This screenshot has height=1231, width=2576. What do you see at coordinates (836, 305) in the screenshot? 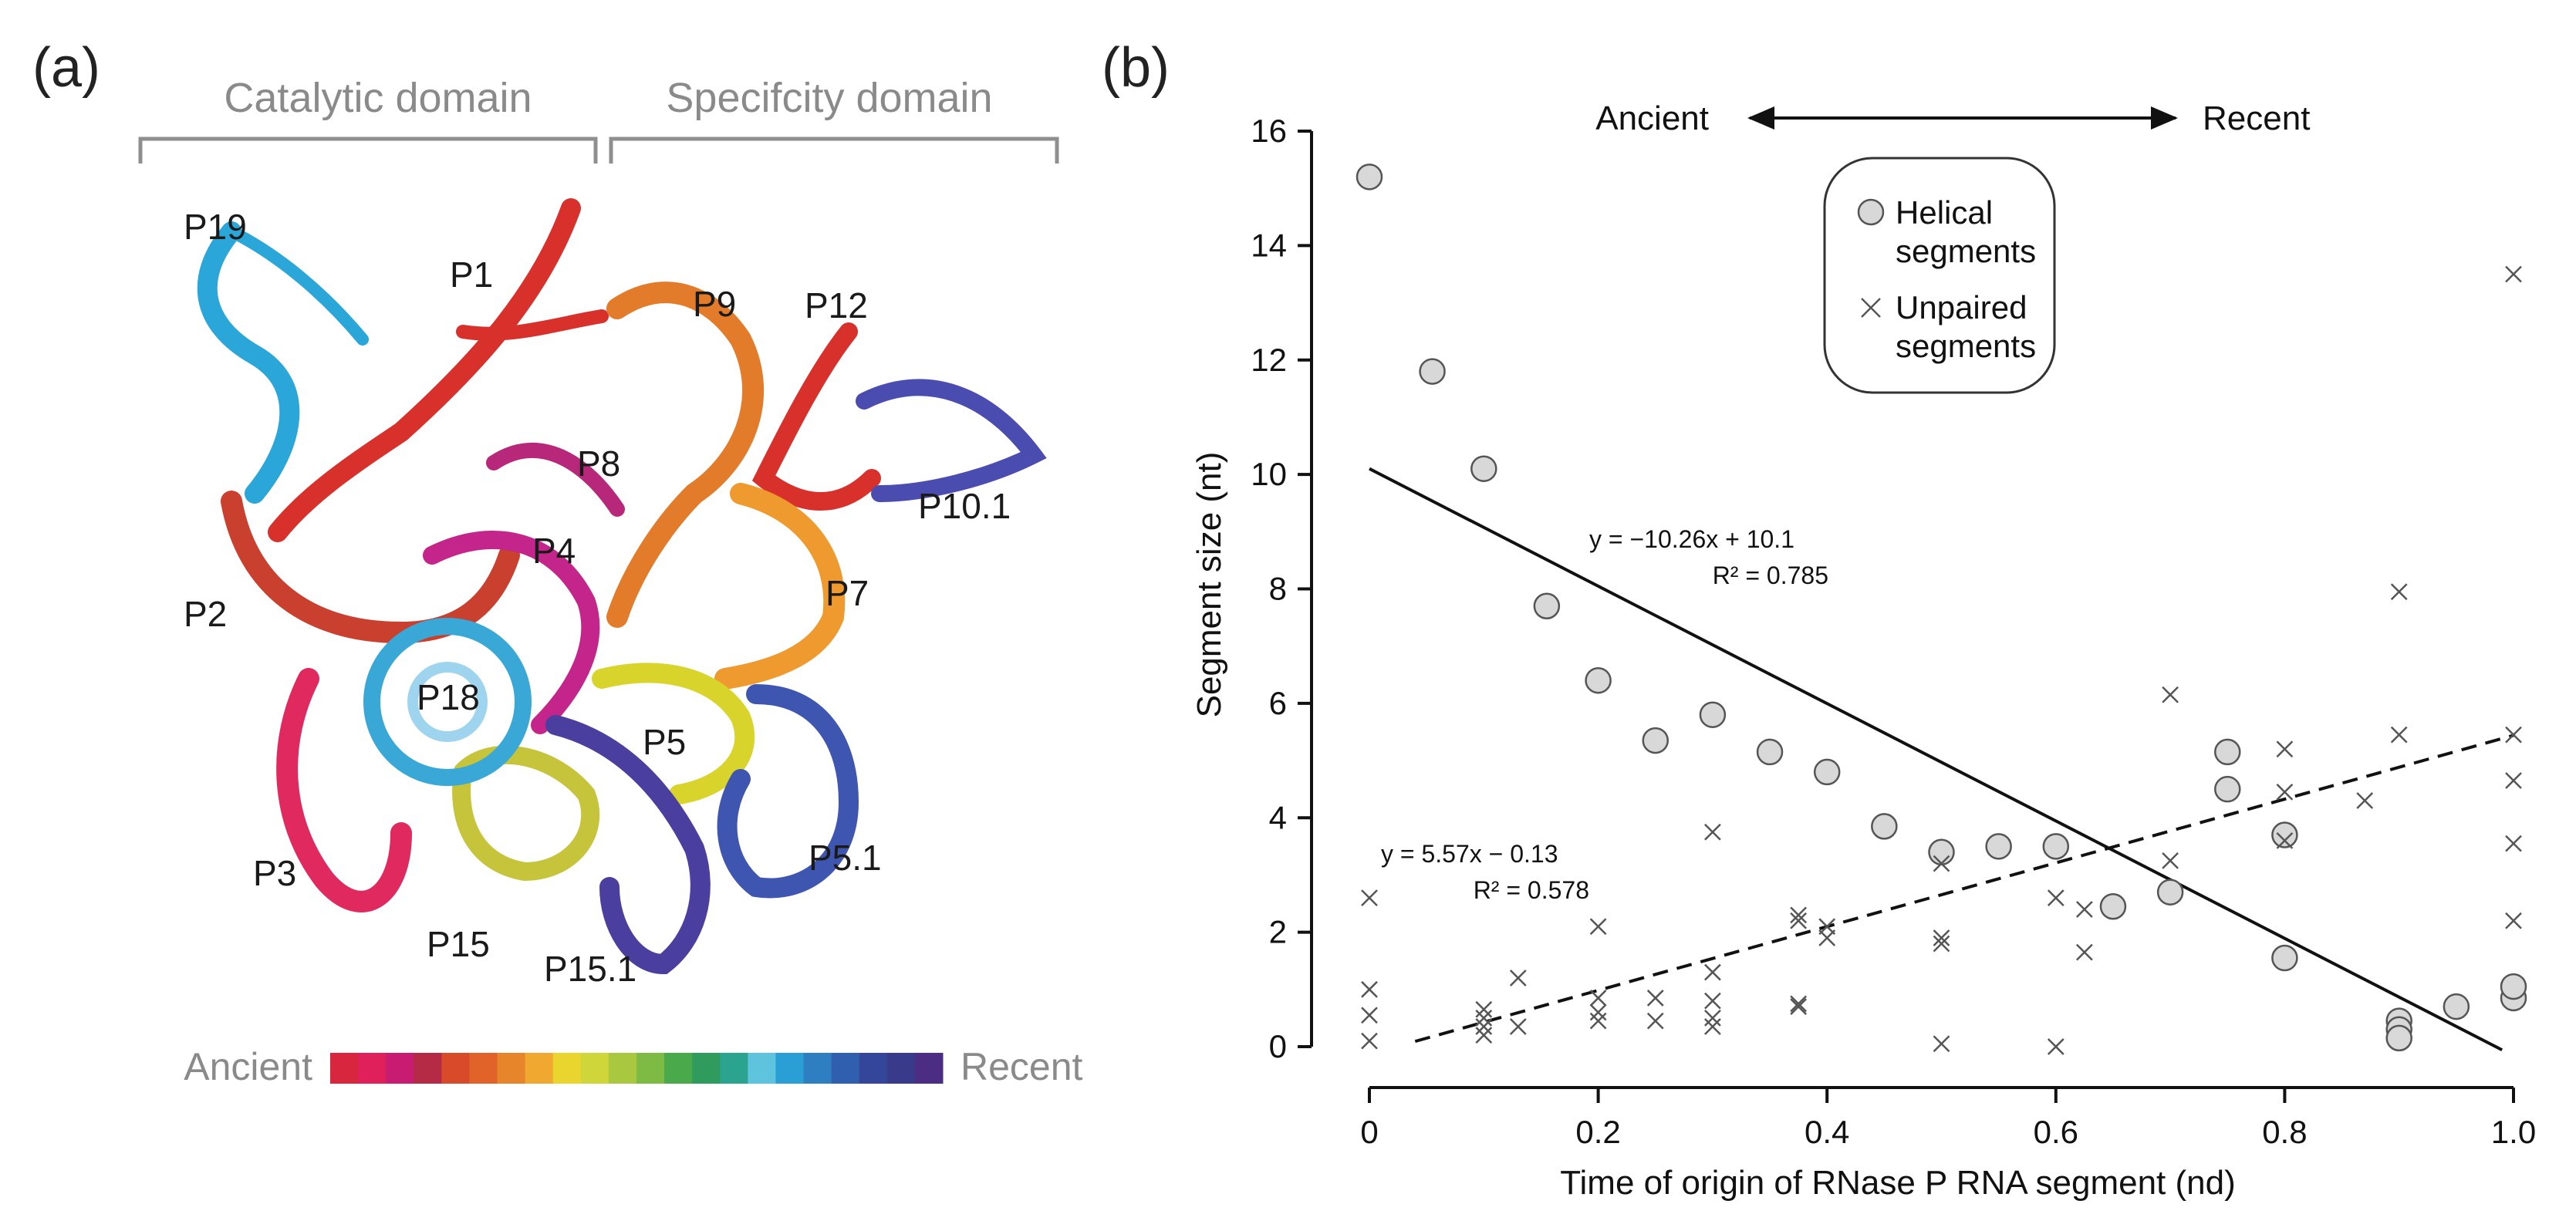
I see `helix-label-p12: P12` at bounding box center [836, 305].